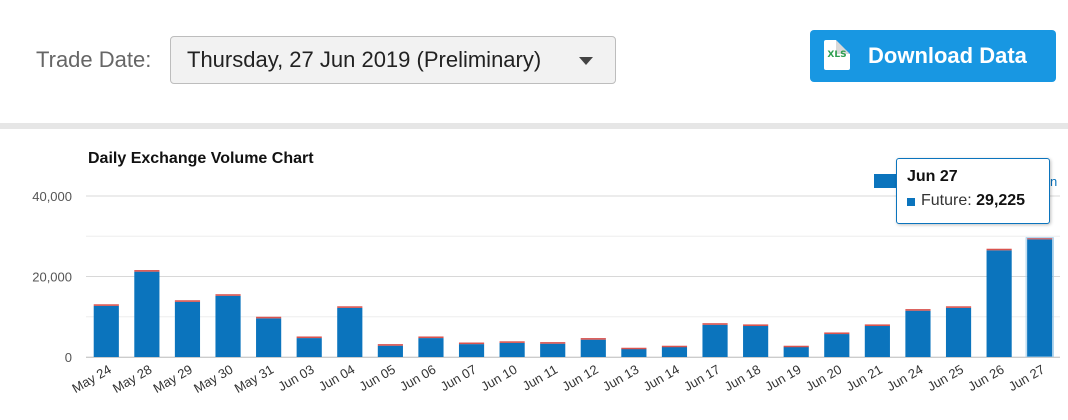 The height and width of the screenshot is (420, 1068). I want to click on x-tick-label: May 28, so click(132, 379).